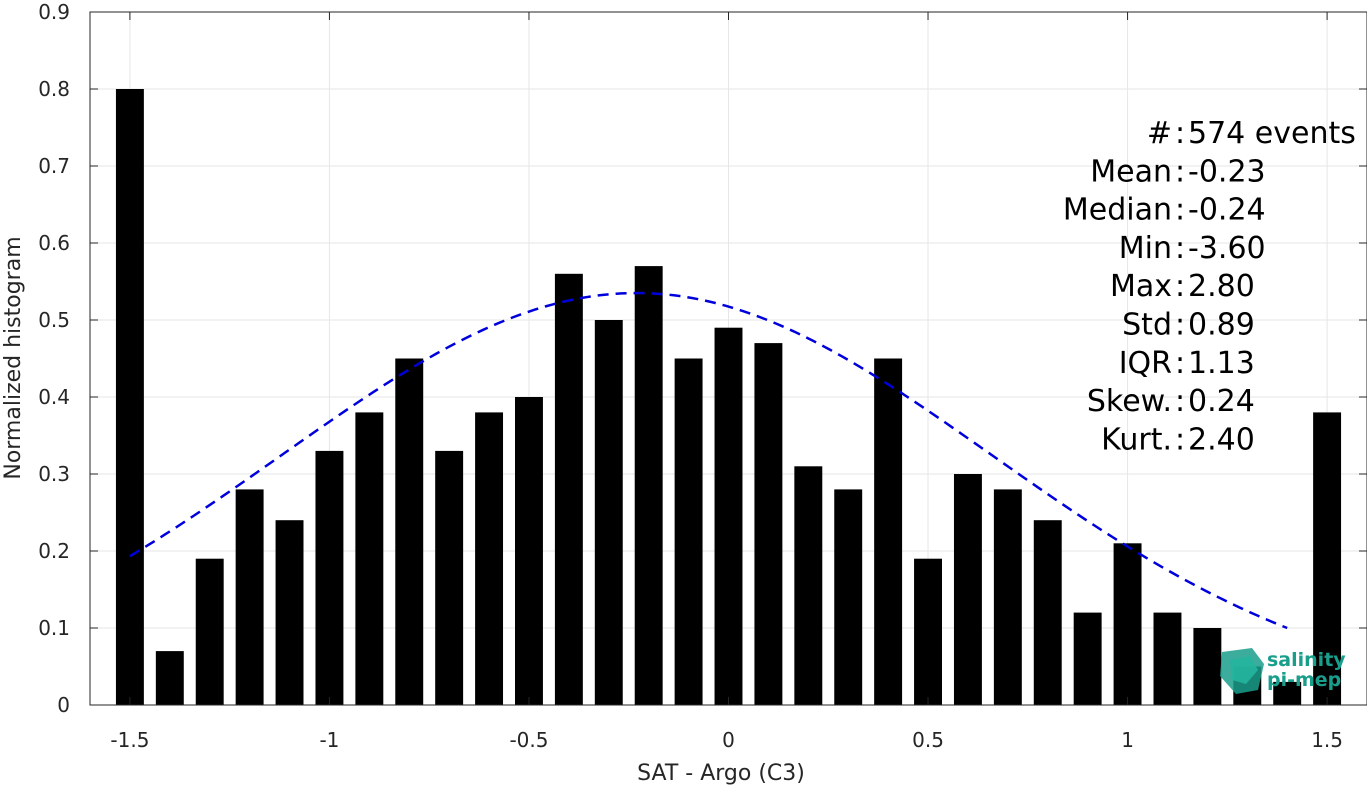  I want to click on logo-line-2: pi-mep, so click(1304, 680).